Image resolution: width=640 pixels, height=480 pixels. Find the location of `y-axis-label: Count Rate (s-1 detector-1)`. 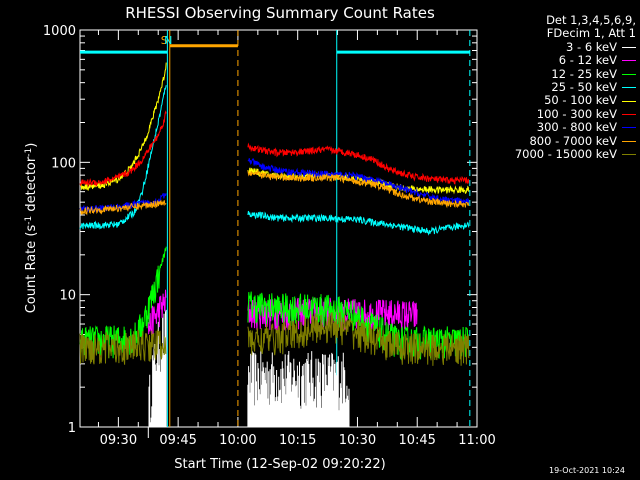

y-axis-label: Count Rate (s-1 detector-1) is located at coordinates (31, 228).